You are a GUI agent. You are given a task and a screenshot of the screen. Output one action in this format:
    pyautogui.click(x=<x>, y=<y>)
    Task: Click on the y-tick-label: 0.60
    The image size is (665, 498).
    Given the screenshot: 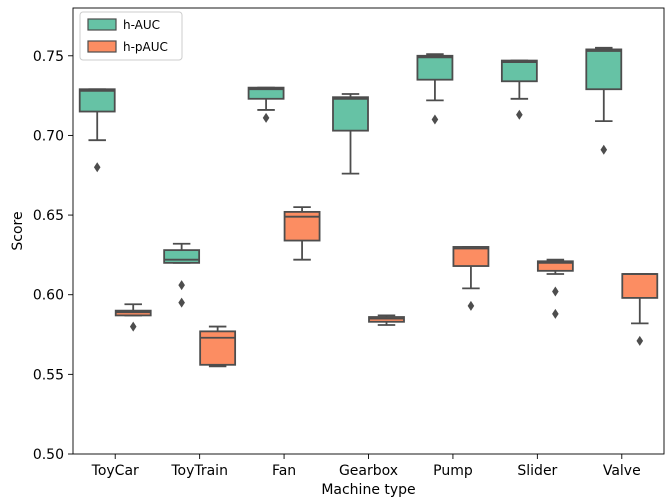 What is the action you would take?
    pyautogui.click(x=48, y=296)
    